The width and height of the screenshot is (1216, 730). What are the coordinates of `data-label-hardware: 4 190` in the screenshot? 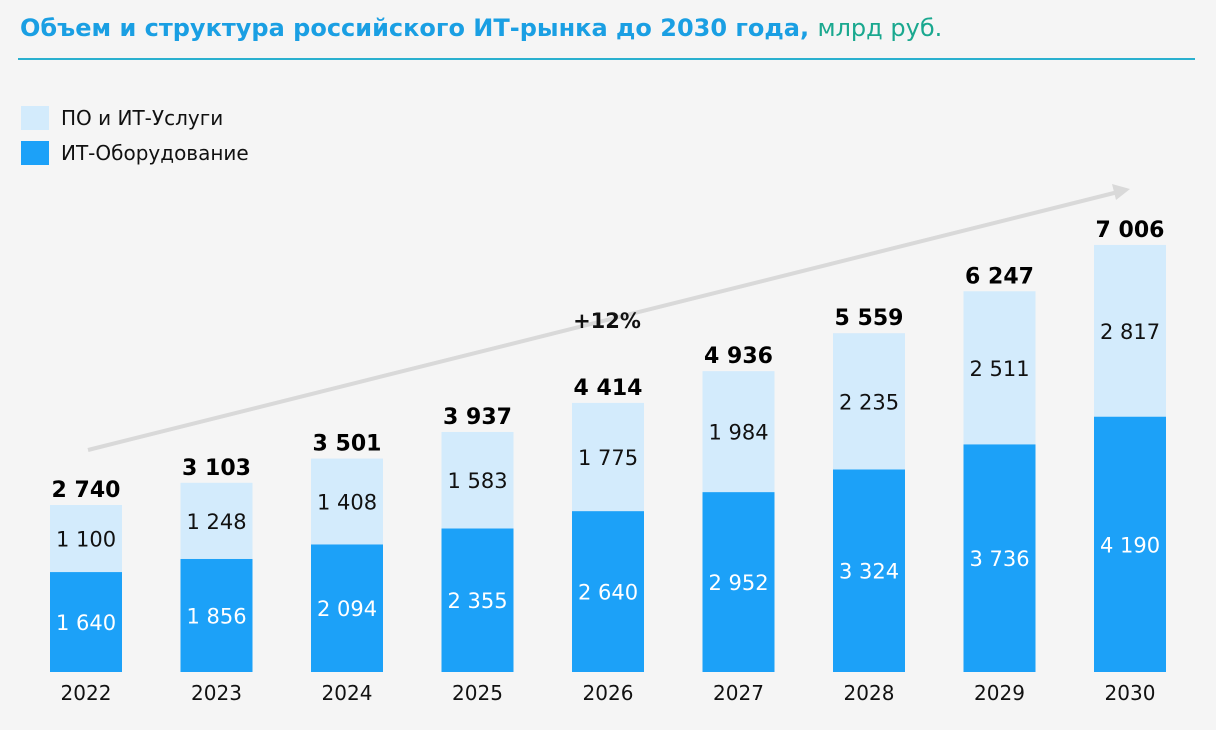 It's located at (1130, 545).